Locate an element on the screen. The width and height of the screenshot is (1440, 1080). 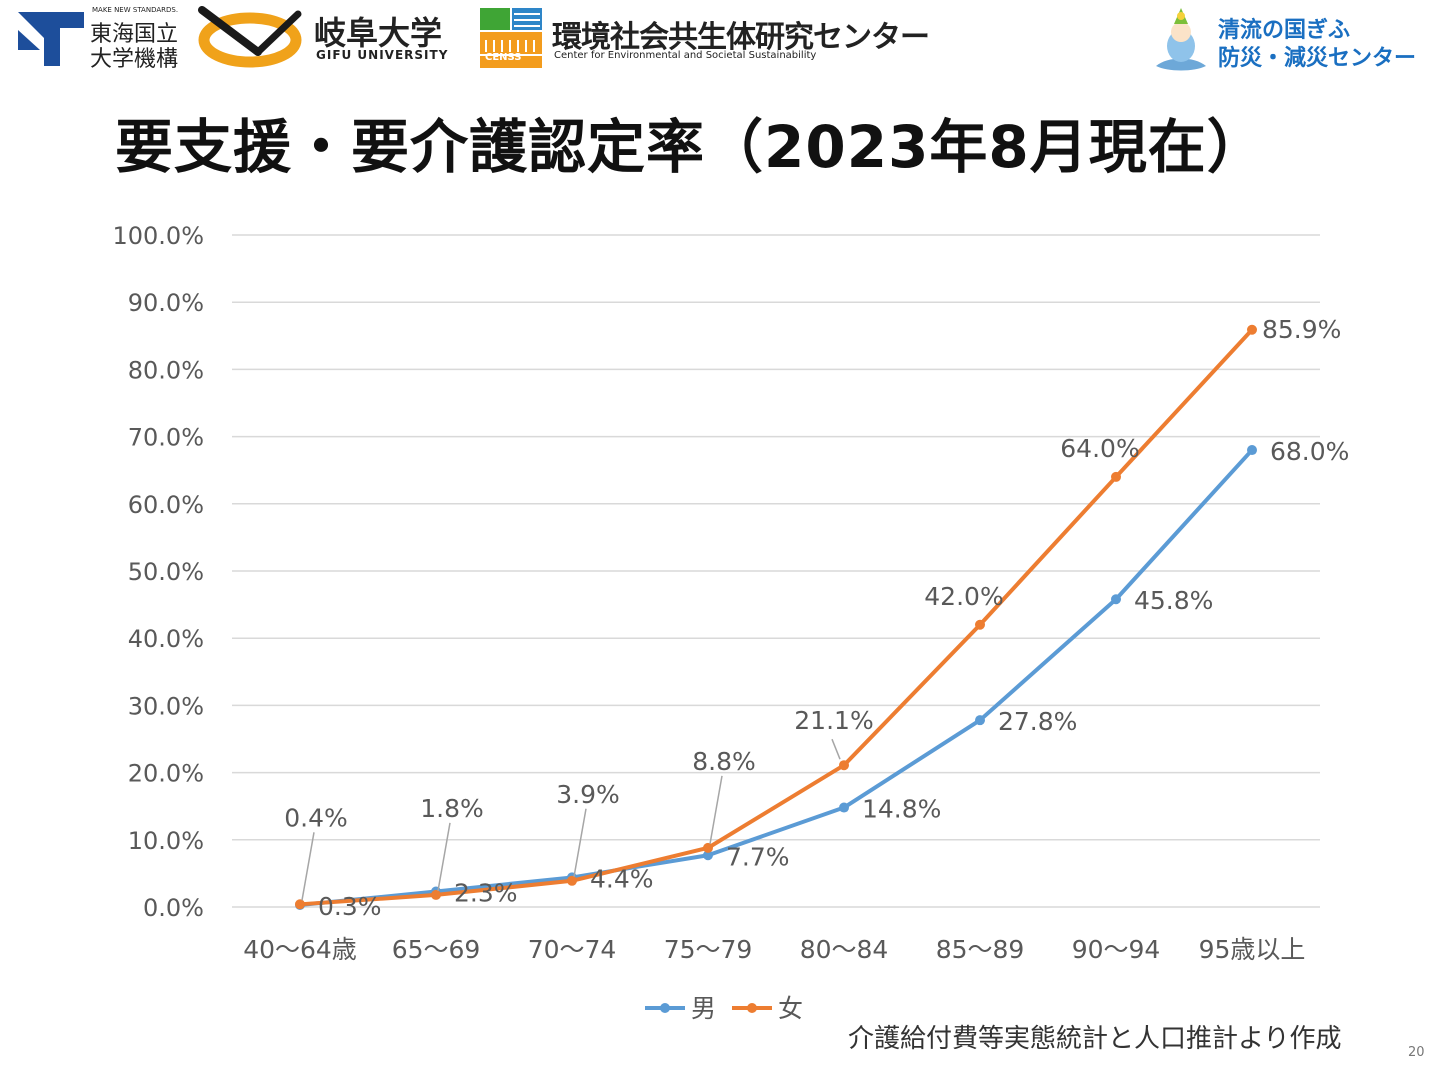
source-note: 介護給付費等実態統計と人口推計より作成 is located at coordinates (1095, 1039).